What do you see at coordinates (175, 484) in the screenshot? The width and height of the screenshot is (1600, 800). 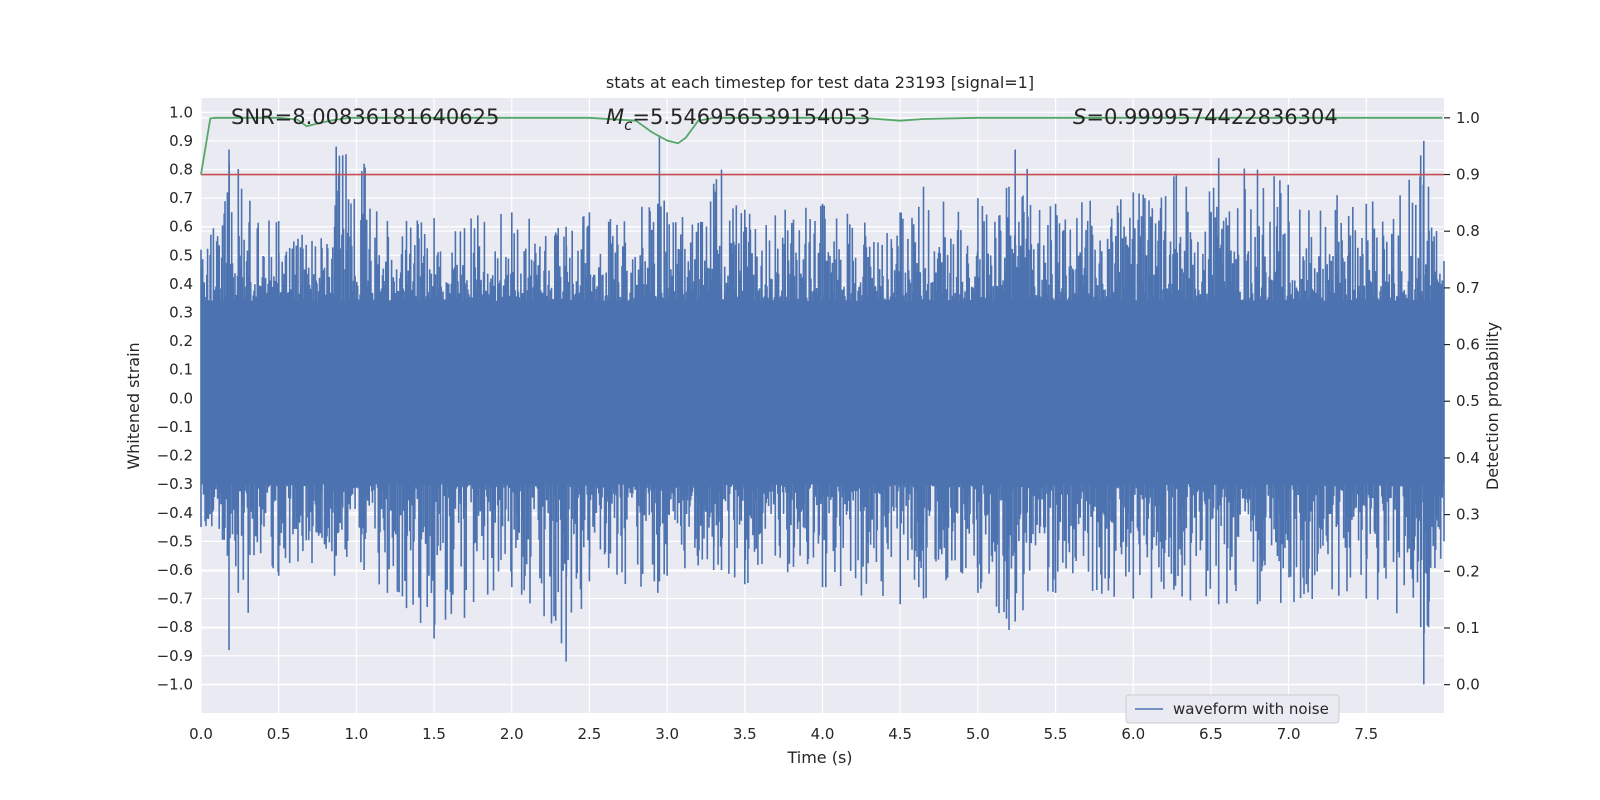 I see `y-tick-label: −0.3` at bounding box center [175, 484].